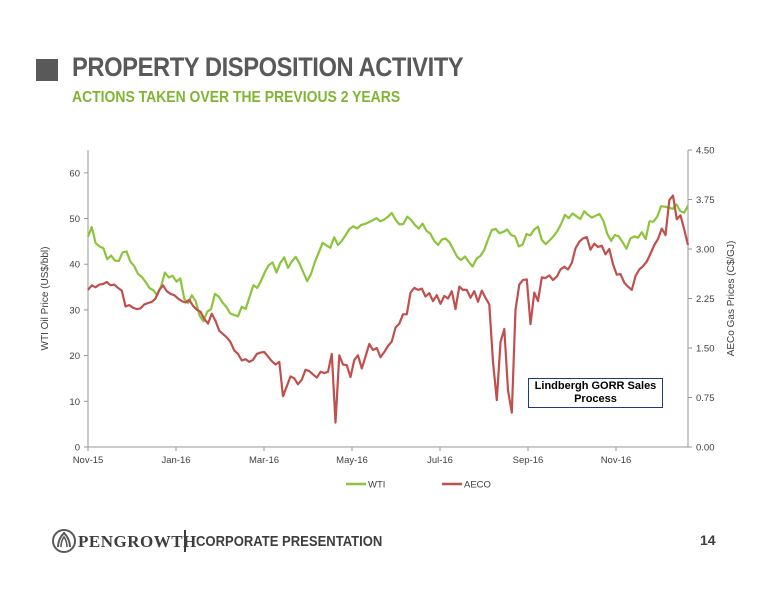  I want to click on brand-name: PENGROWTH, so click(137, 541).